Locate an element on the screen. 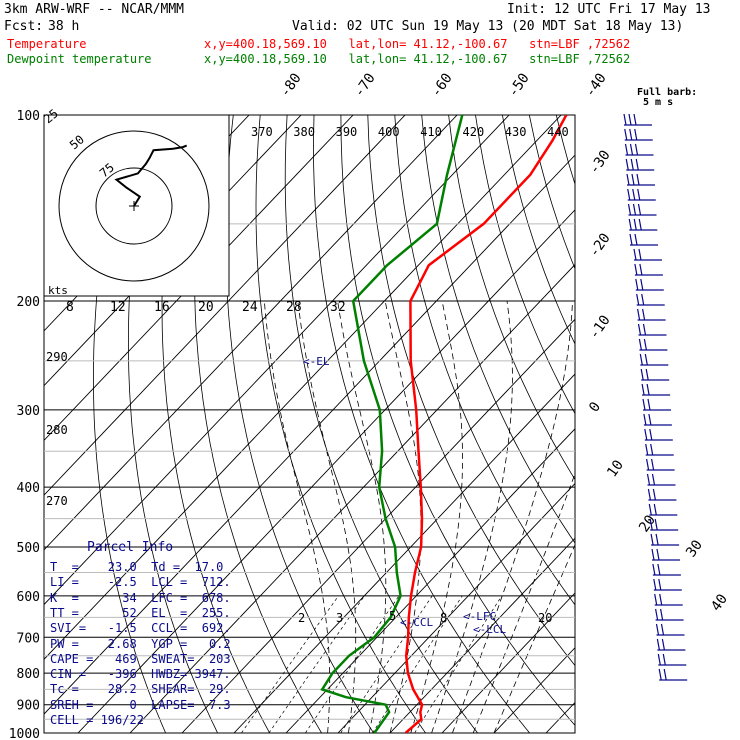 The height and width of the screenshot is (740, 740). pressure-tick-label: 400 is located at coordinates (28, 488).